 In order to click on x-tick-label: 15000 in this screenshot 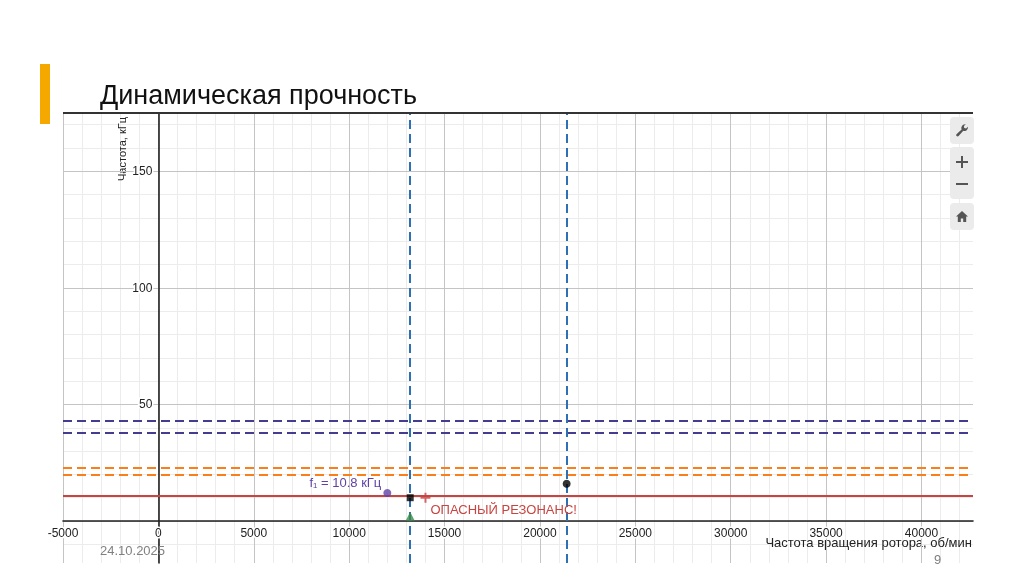, I will do `click(444, 533)`.